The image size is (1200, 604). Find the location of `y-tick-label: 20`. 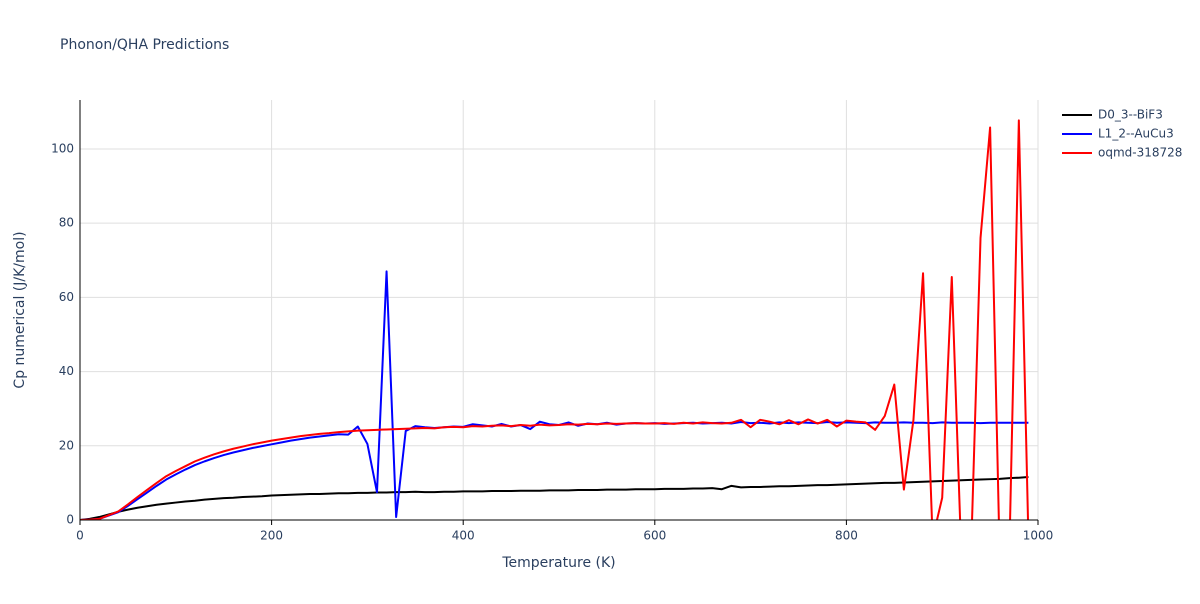

y-tick-label: 20 is located at coordinates (66, 445).